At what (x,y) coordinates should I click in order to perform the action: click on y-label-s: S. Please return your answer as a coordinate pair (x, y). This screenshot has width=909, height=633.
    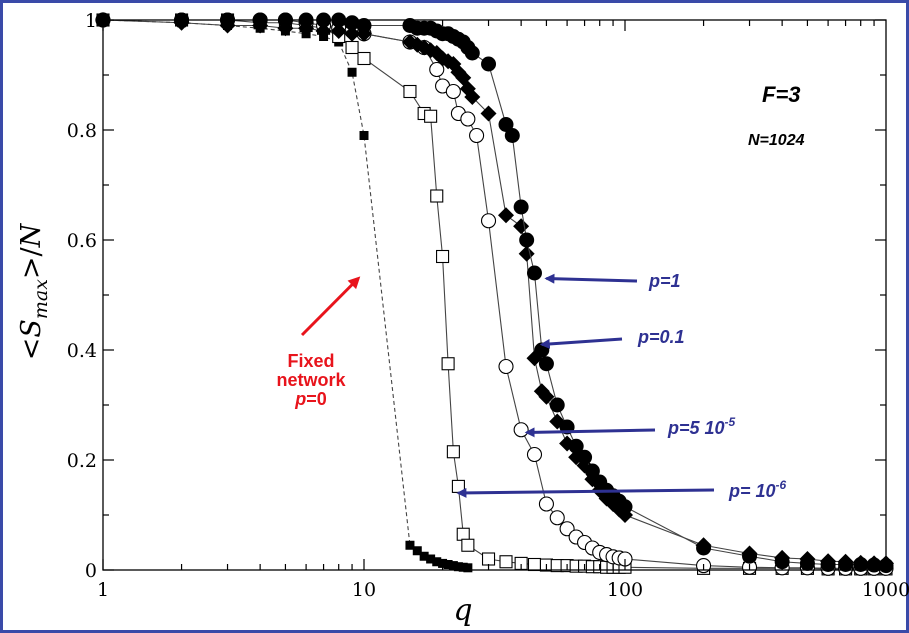
    Looking at the image, I should click on (31, 328).